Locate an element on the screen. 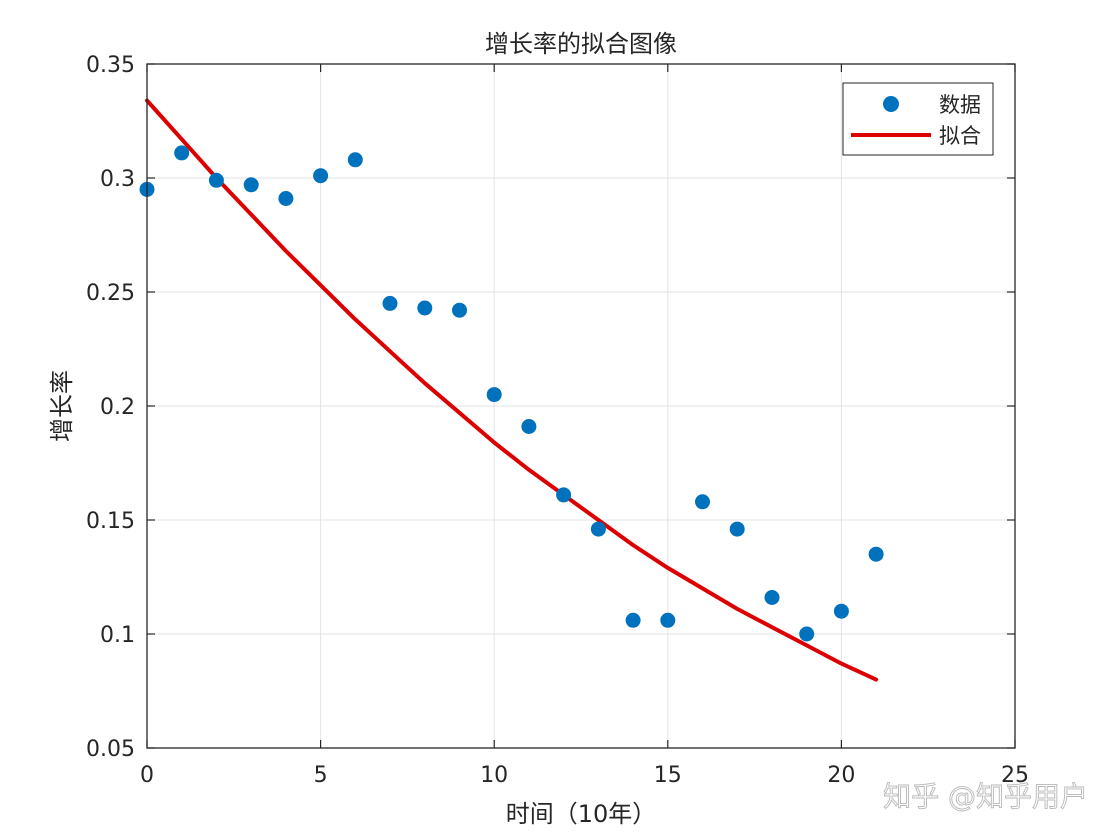 The width and height of the screenshot is (1120, 840). chart-title: 增长率的拟合图像 is located at coordinates (581, 44).